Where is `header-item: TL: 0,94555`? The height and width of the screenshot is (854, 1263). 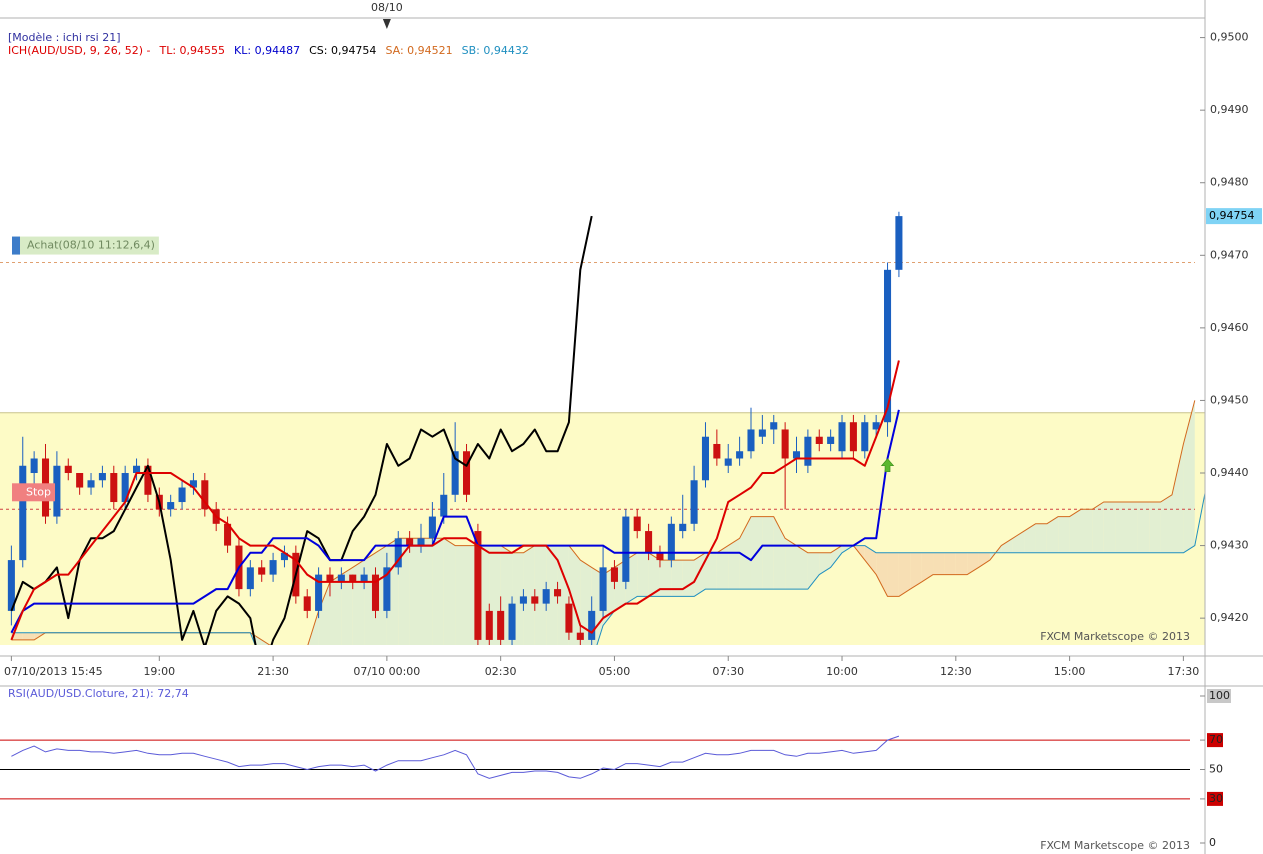
header-item: TL: 0,94555 is located at coordinates (191, 50).